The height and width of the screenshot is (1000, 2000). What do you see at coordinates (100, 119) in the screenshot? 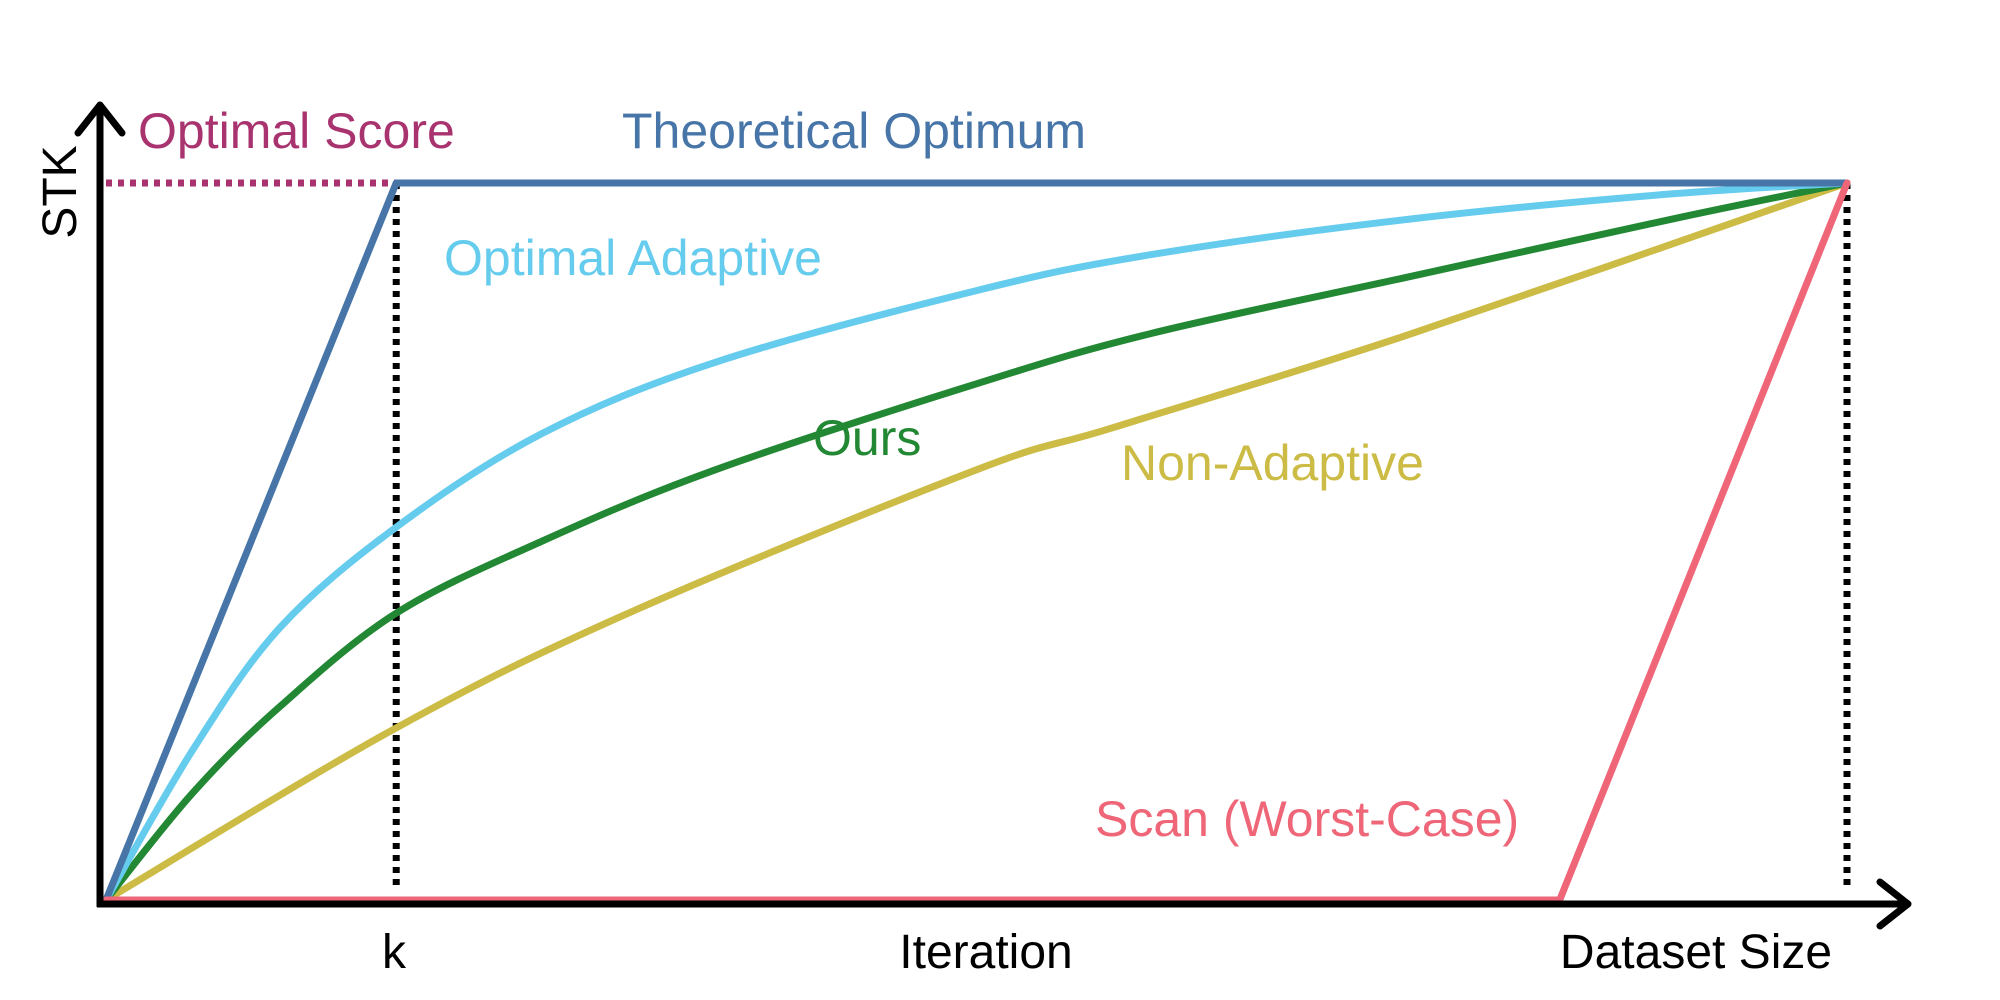
I see `y-axis-arrowhead` at bounding box center [100, 119].